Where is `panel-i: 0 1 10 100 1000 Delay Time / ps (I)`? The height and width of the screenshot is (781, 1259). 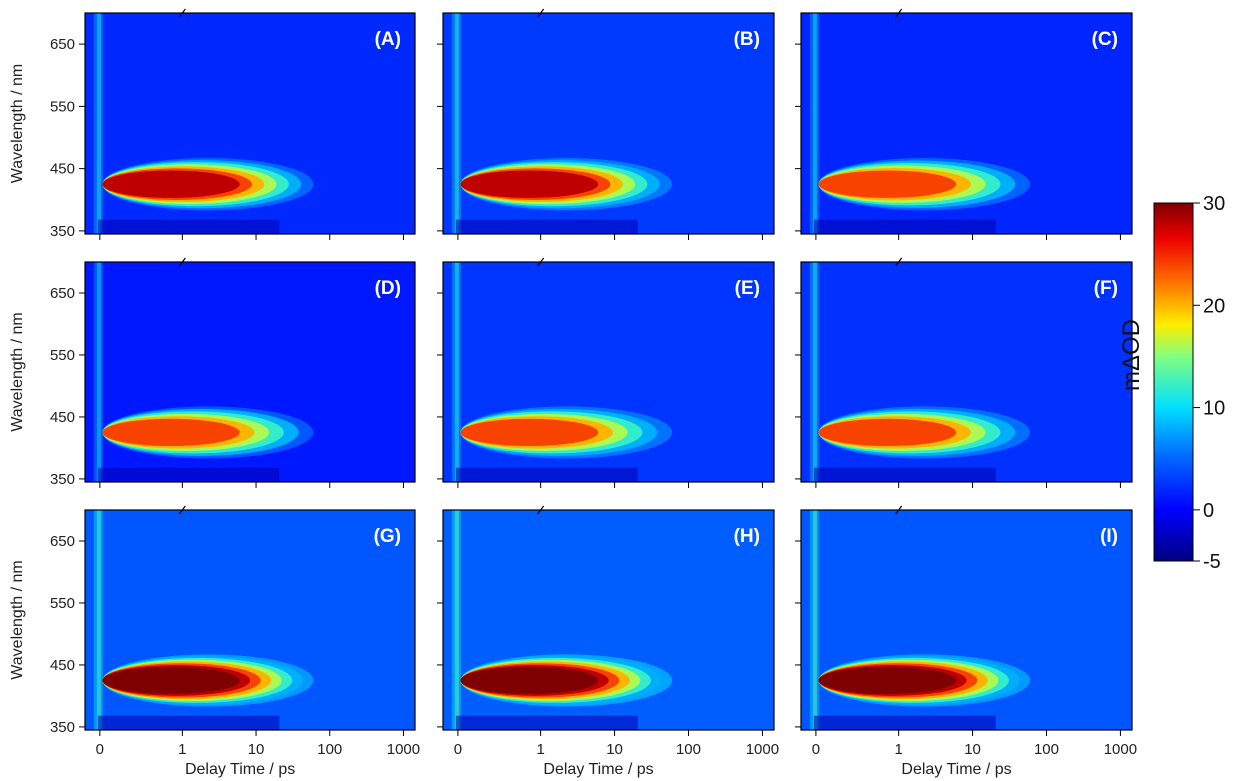 panel-i: 0 1 10 100 1000 Delay Time / ps (I) is located at coordinates (966, 641).